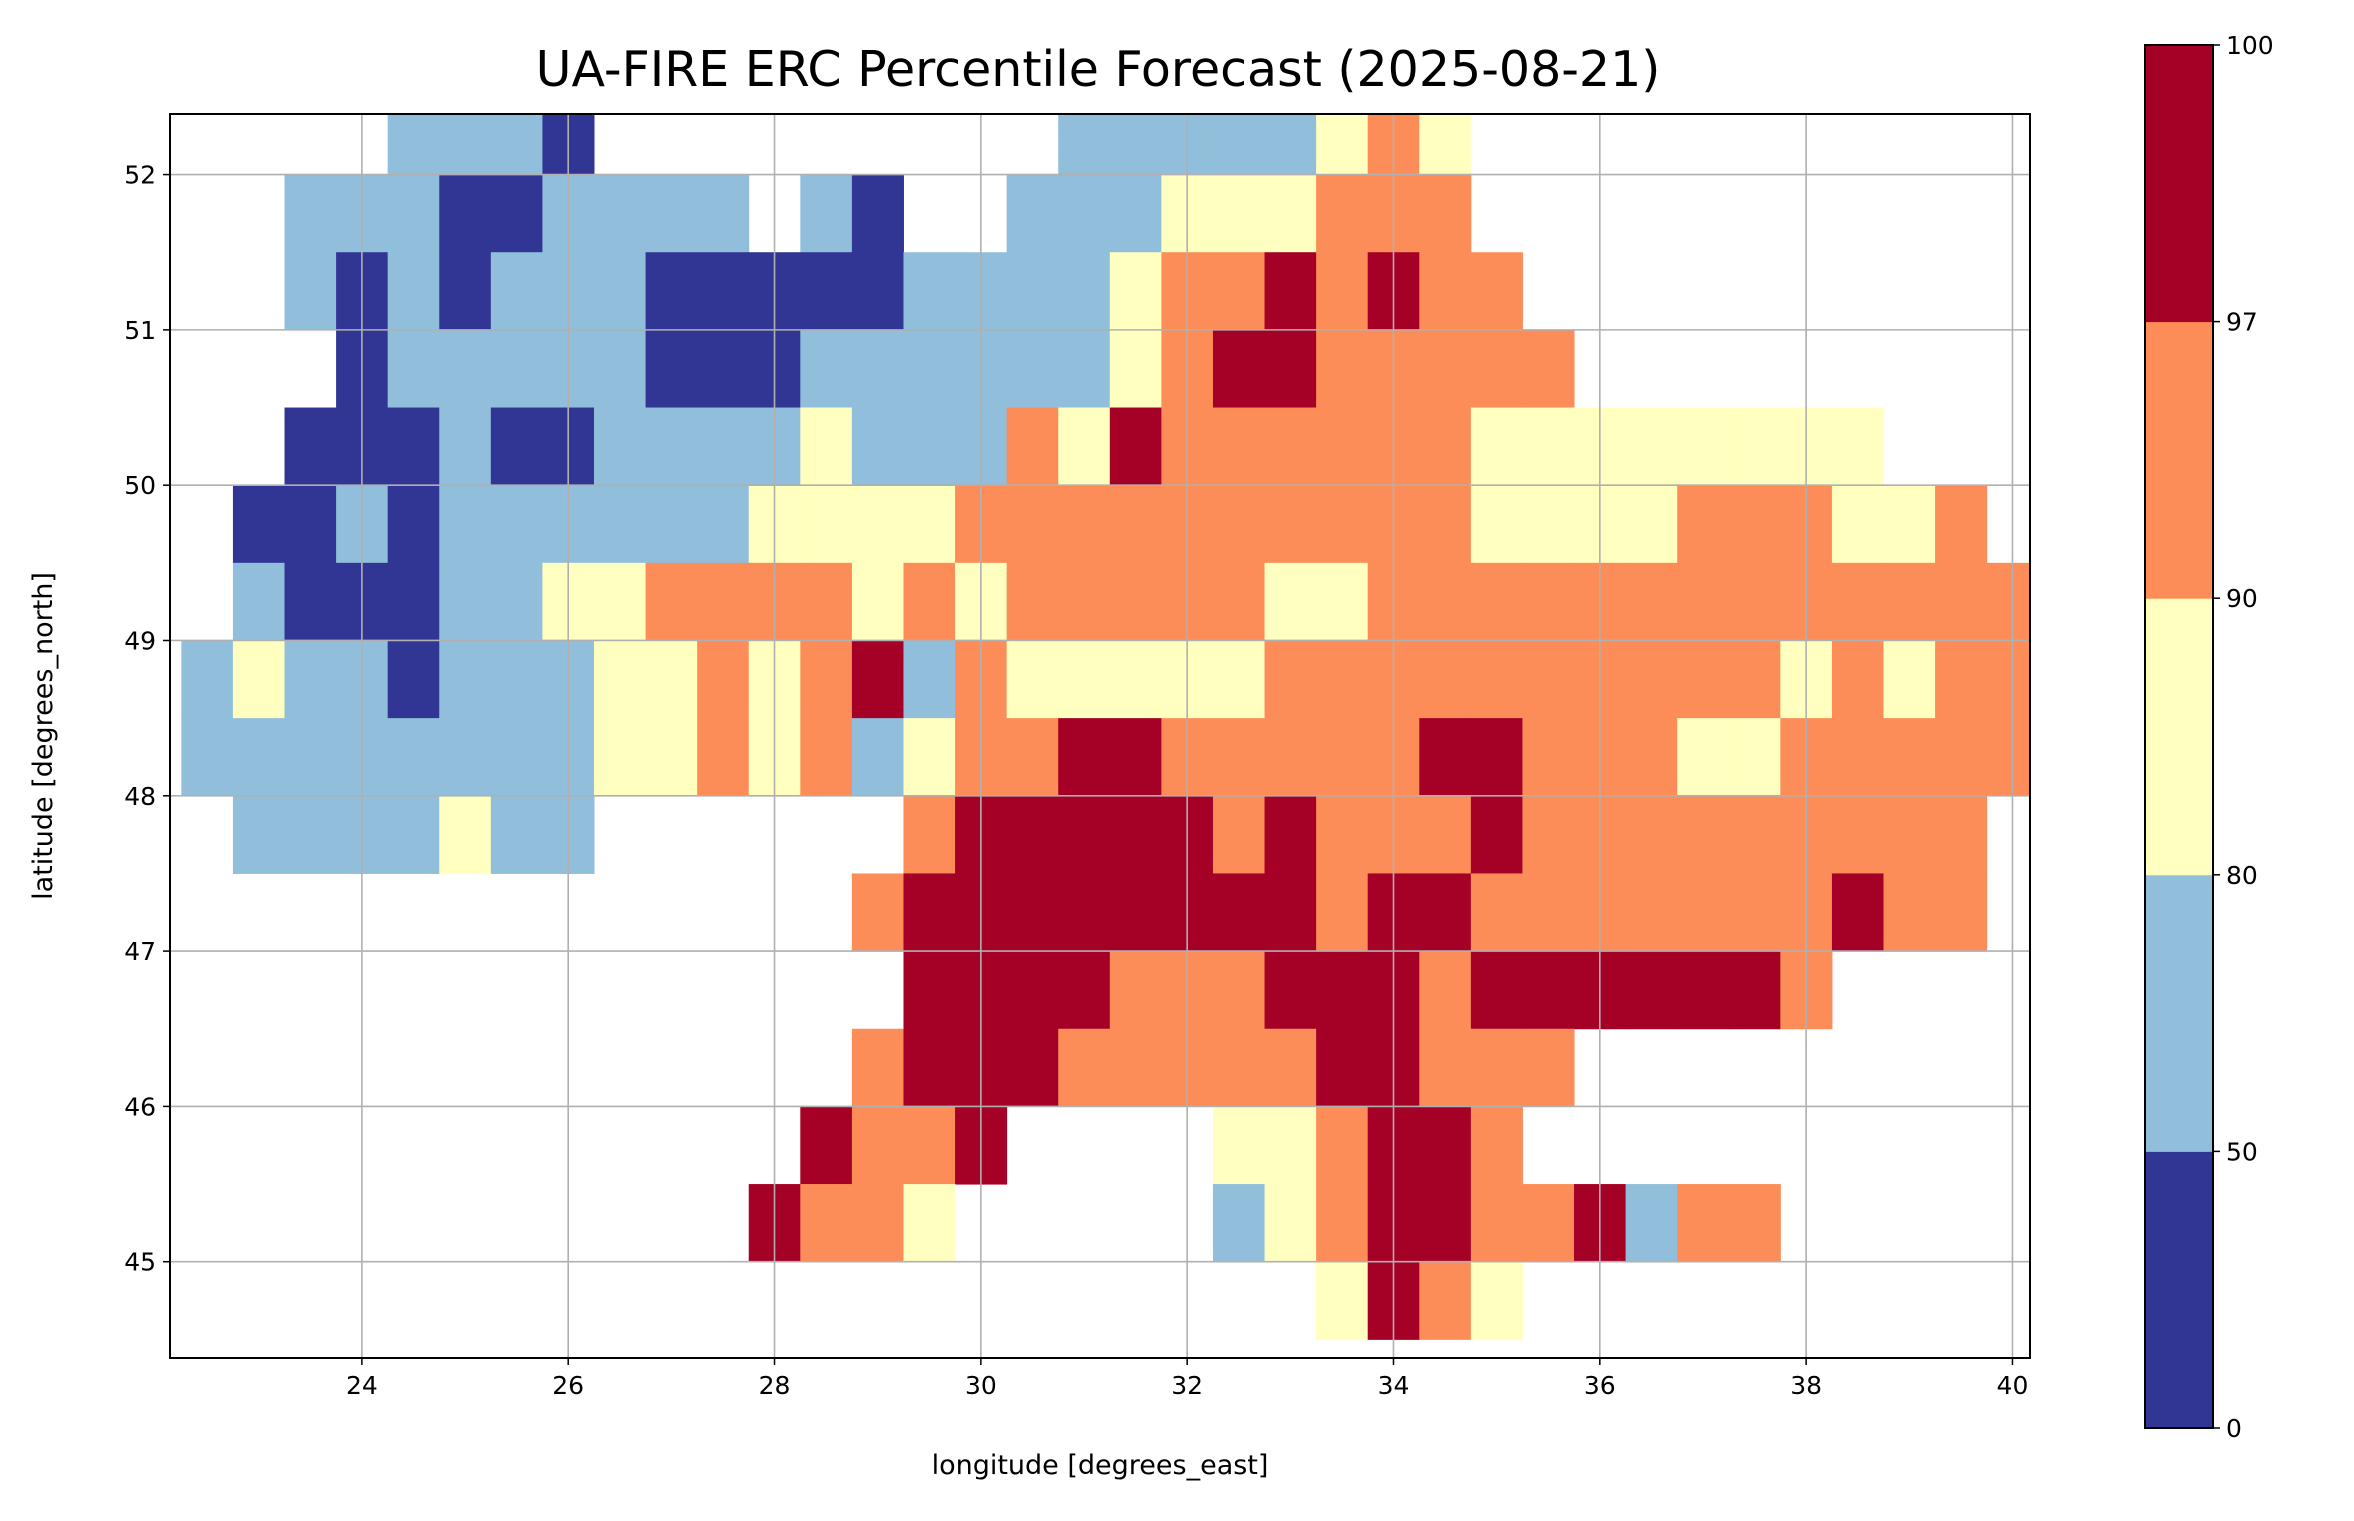  I want to click on y-tick-label: 45, so click(140, 1262).